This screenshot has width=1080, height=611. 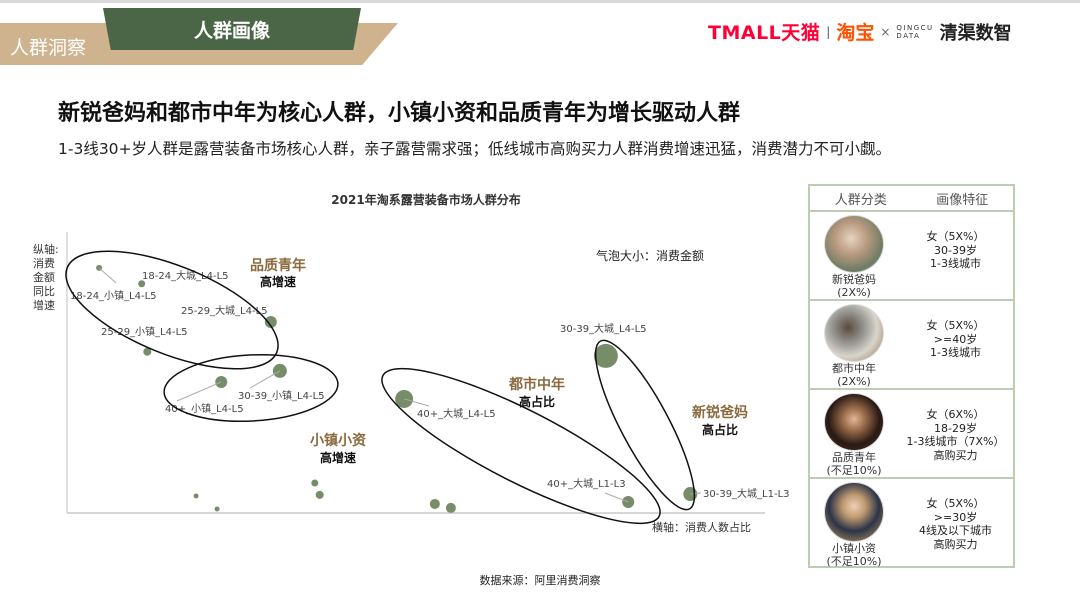 I want to click on ellipse-xiaozhen, so click(x=251, y=388).